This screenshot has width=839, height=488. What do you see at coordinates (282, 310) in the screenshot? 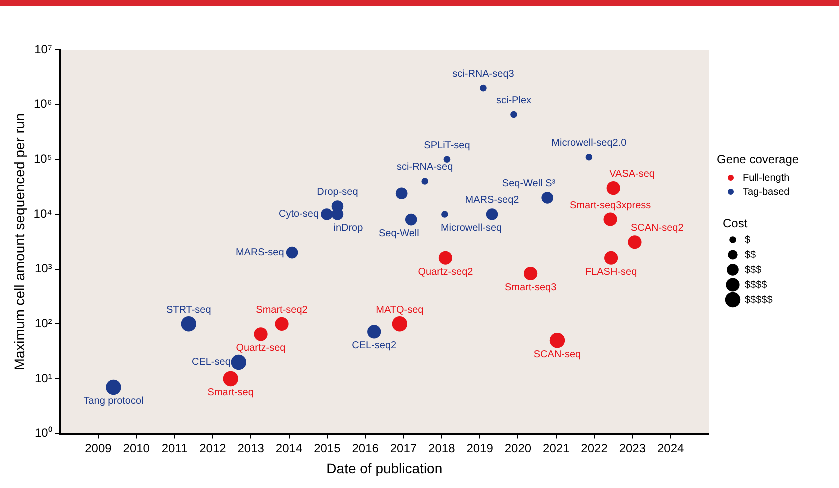
I see `annotation: Smart-seq2` at bounding box center [282, 310].